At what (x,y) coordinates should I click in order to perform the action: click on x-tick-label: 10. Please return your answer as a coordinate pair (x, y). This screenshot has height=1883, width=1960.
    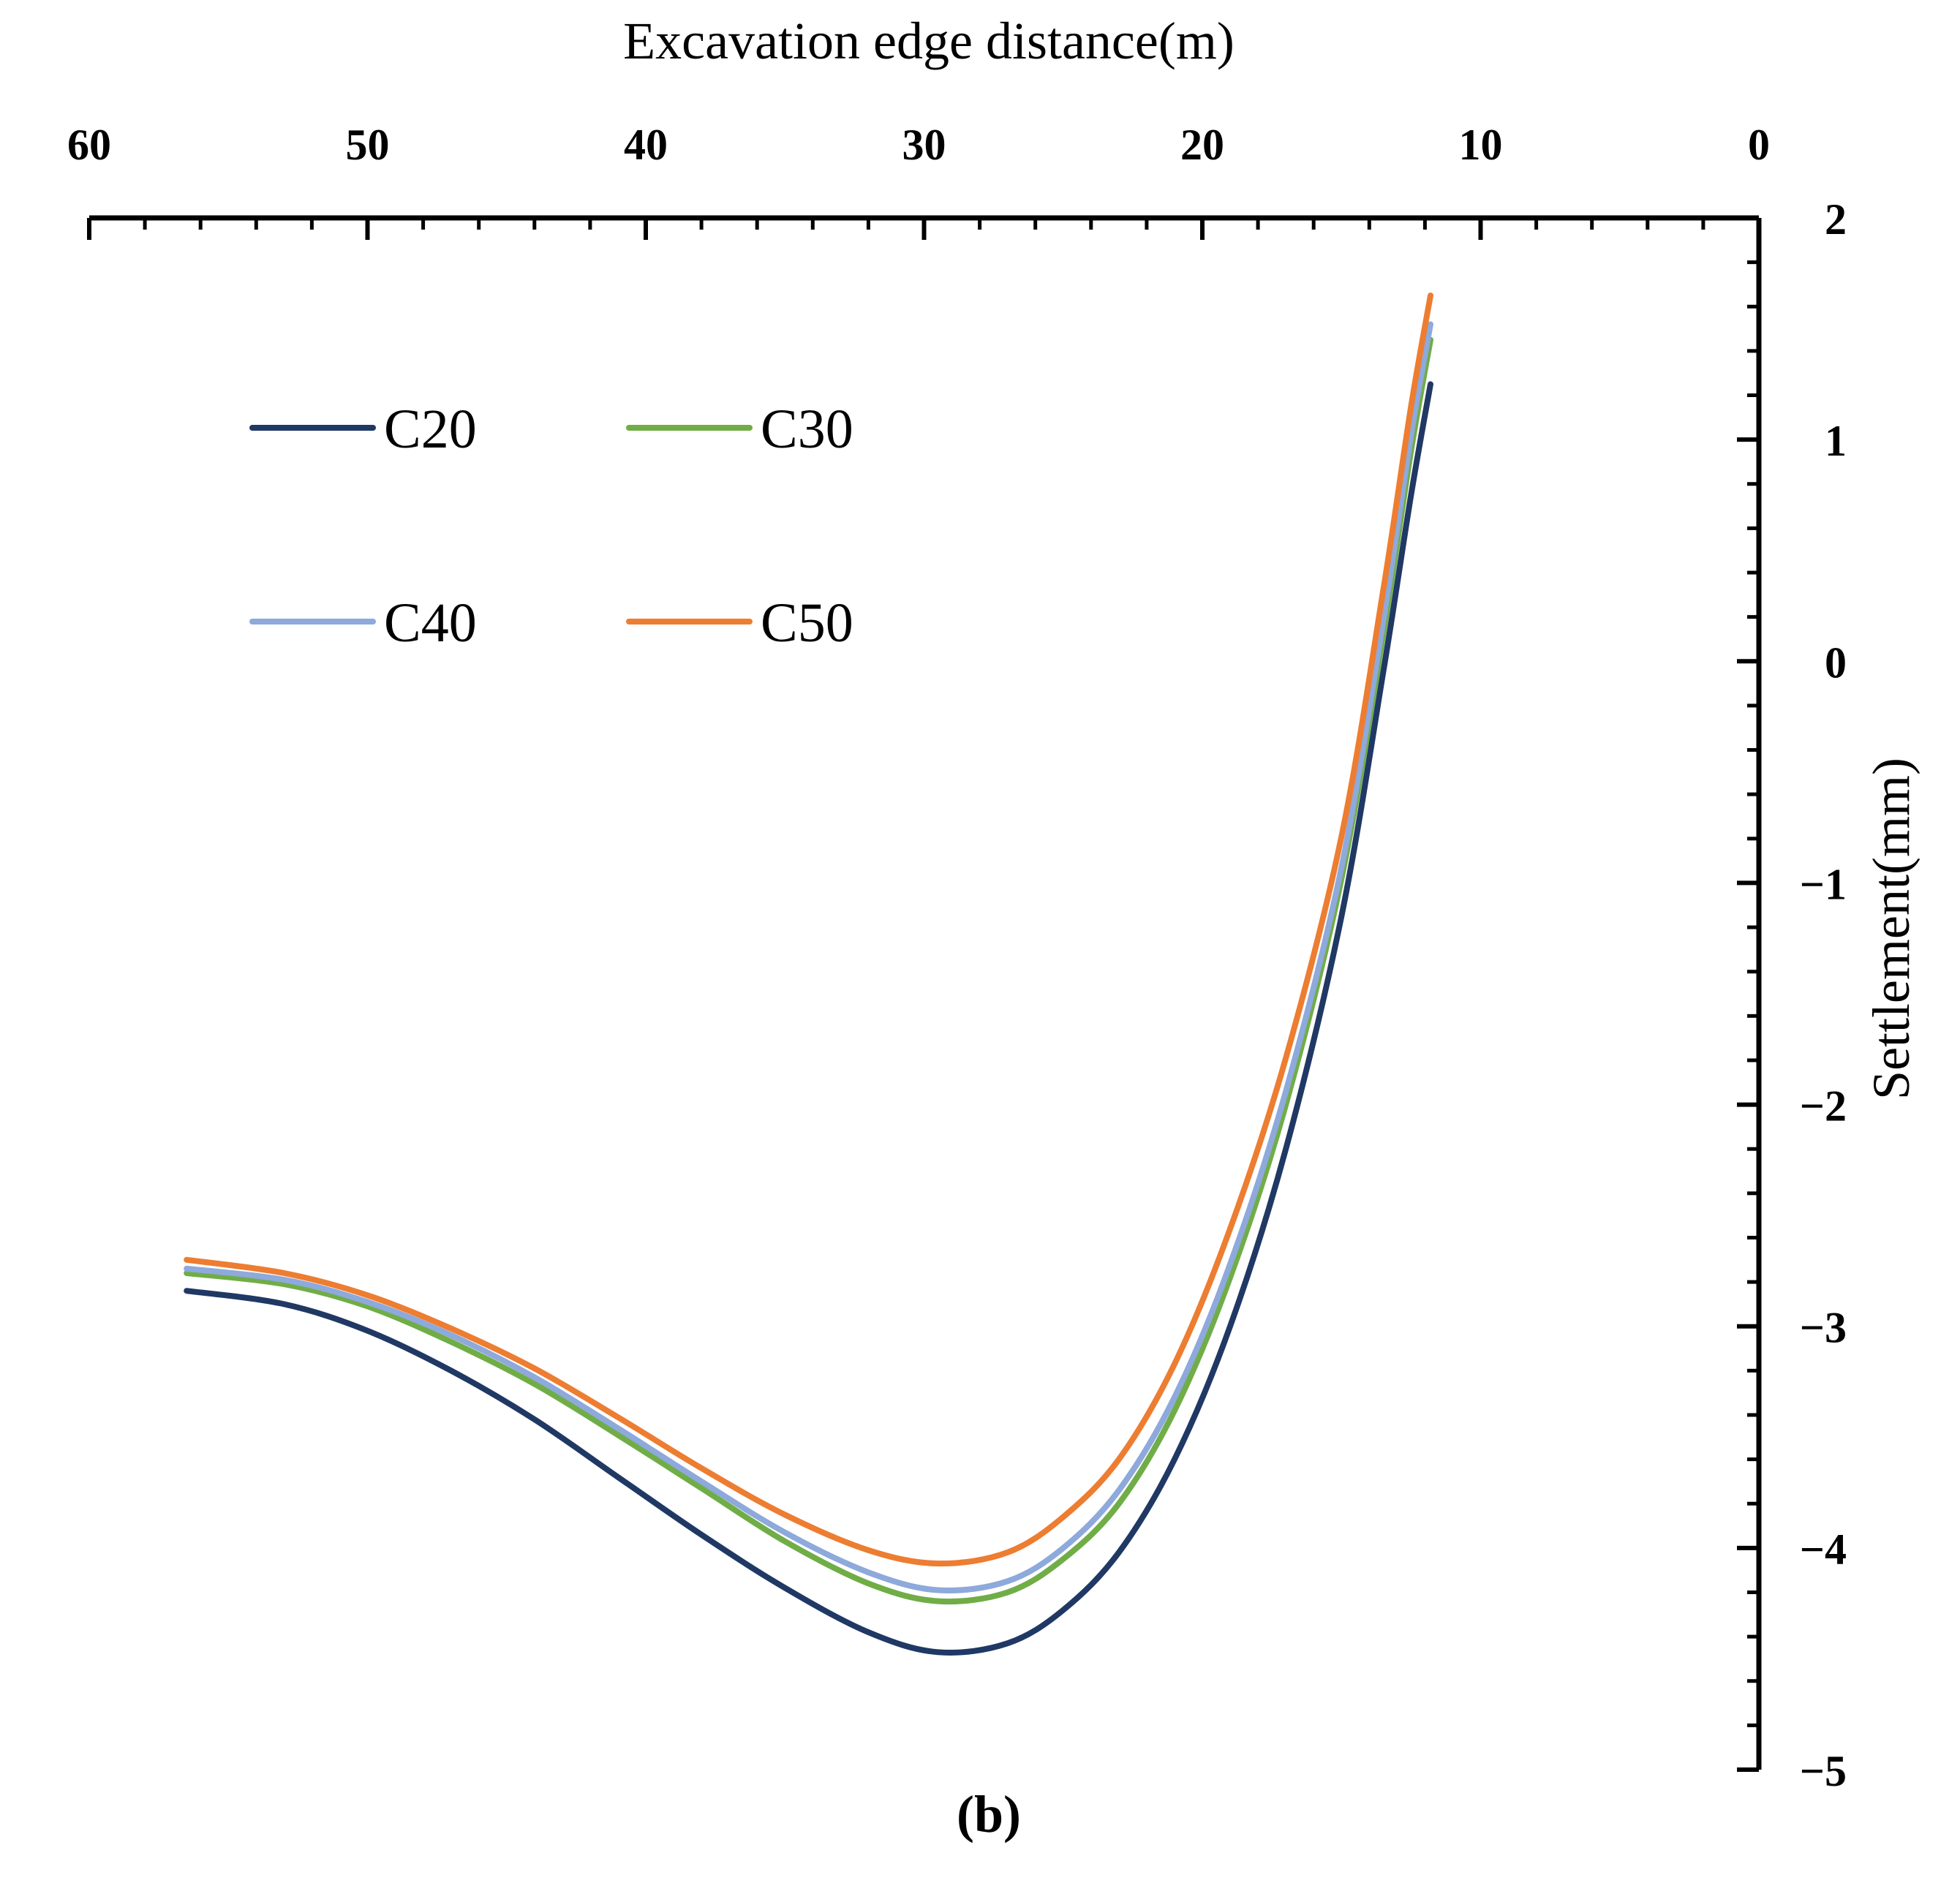
    Looking at the image, I should click on (1481, 145).